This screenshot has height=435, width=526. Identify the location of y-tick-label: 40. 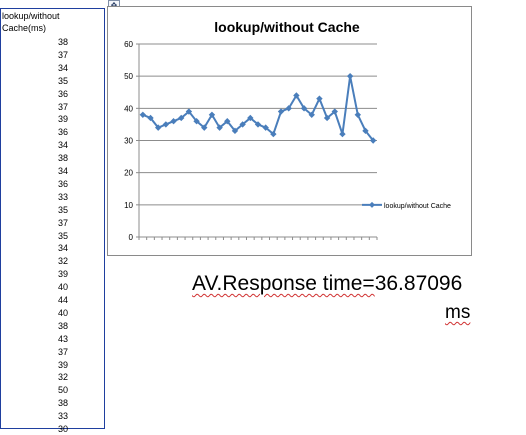
(128, 108).